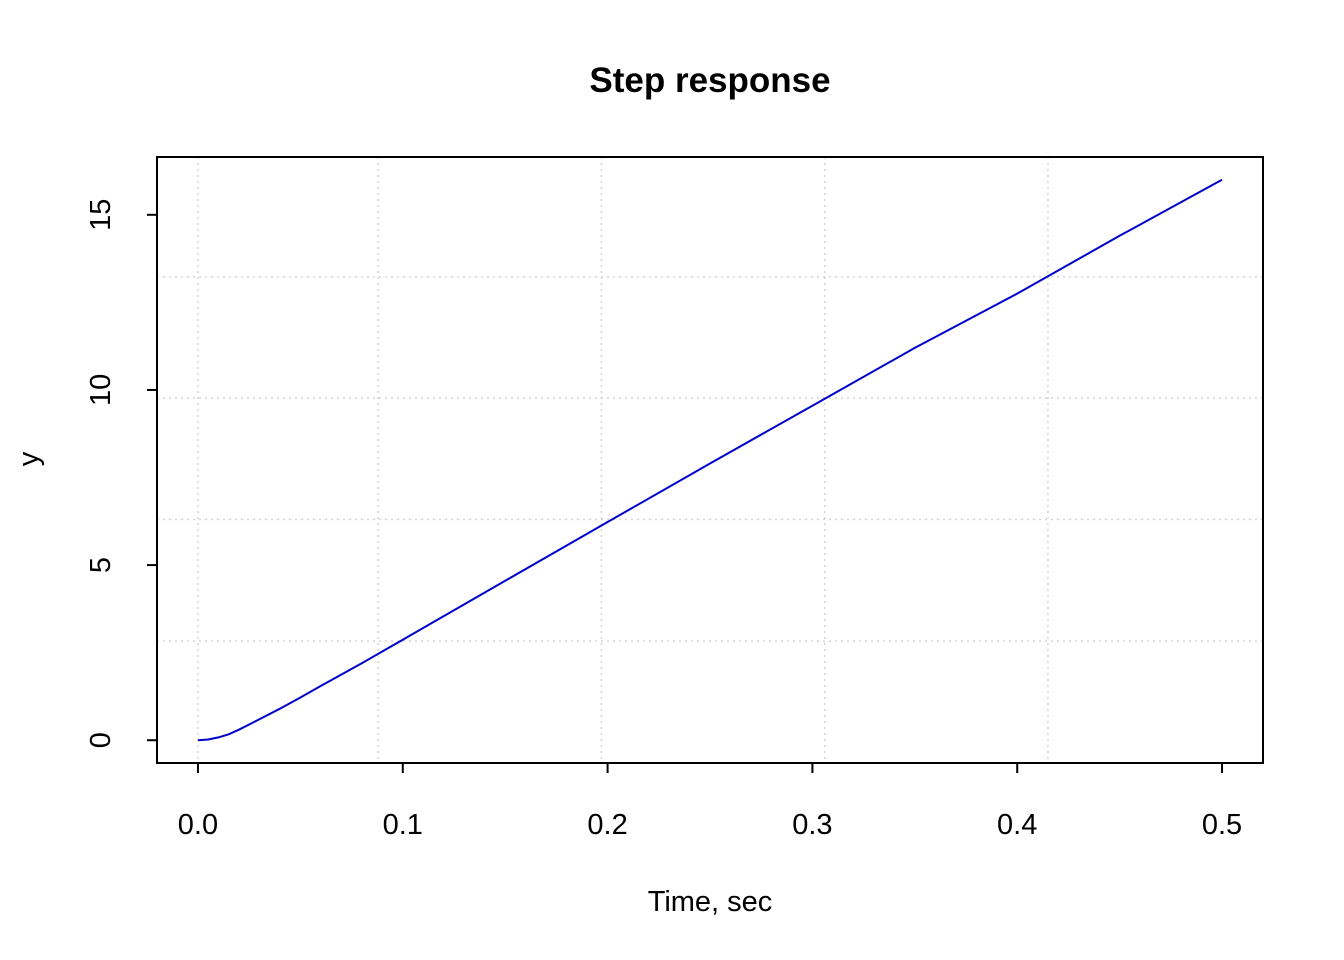 Image resolution: width=1344 pixels, height=960 pixels. What do you see at coordinates (101, 565) in the screenshot?
I see `y-tick-label-1: 5` at bounding box center [101, 565].